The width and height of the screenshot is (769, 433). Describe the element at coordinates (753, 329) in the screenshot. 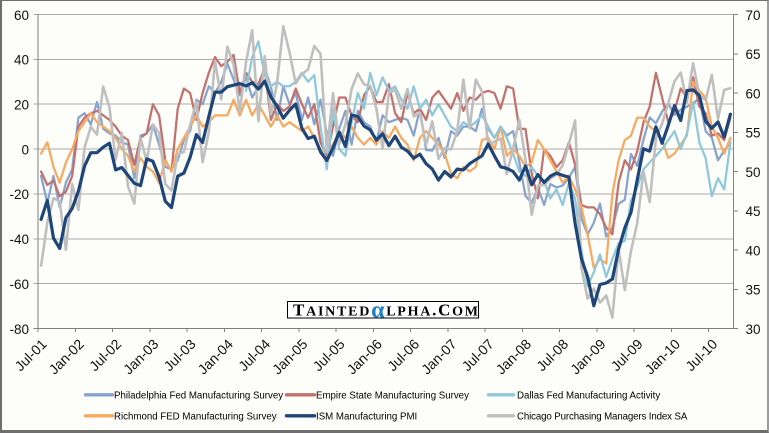

I see `svg-text: 30` at that location.